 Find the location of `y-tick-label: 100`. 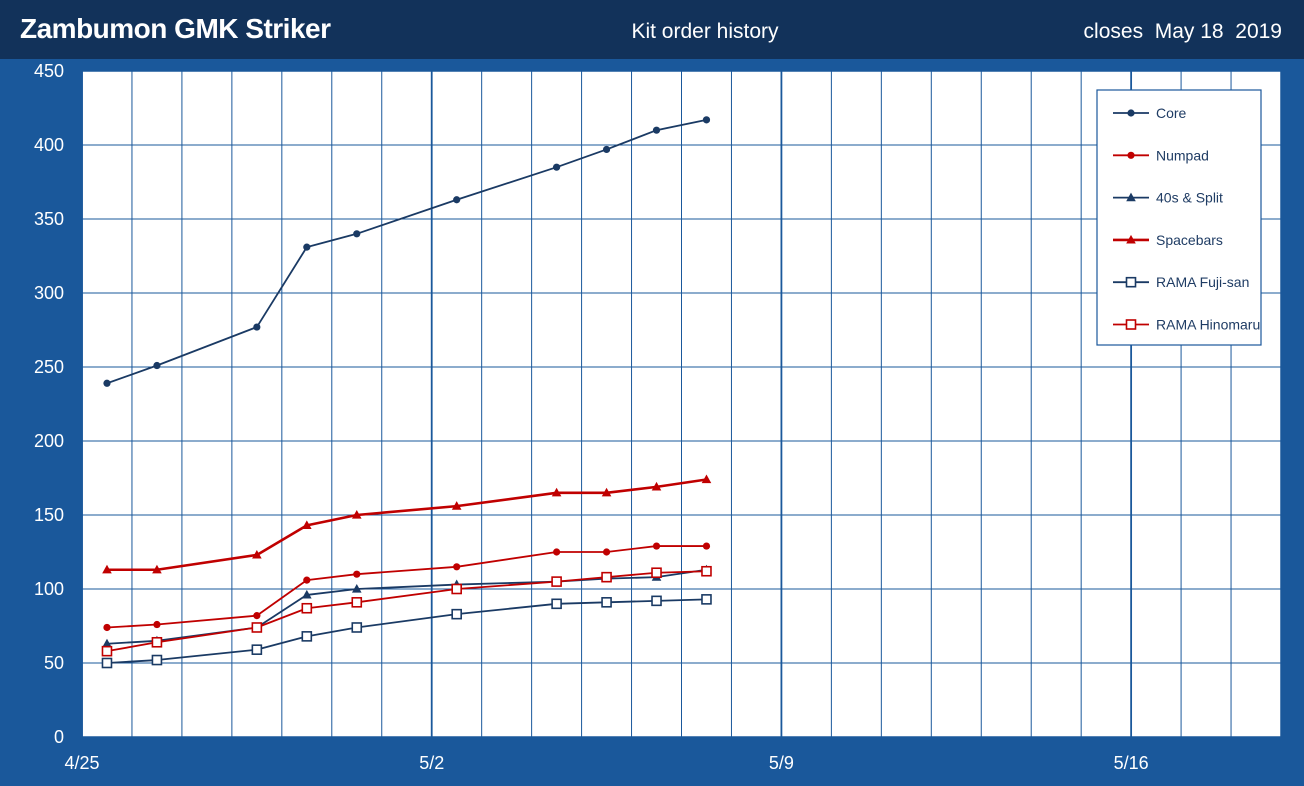

y-tick-label: 100 is located at coordinates (49, 589).